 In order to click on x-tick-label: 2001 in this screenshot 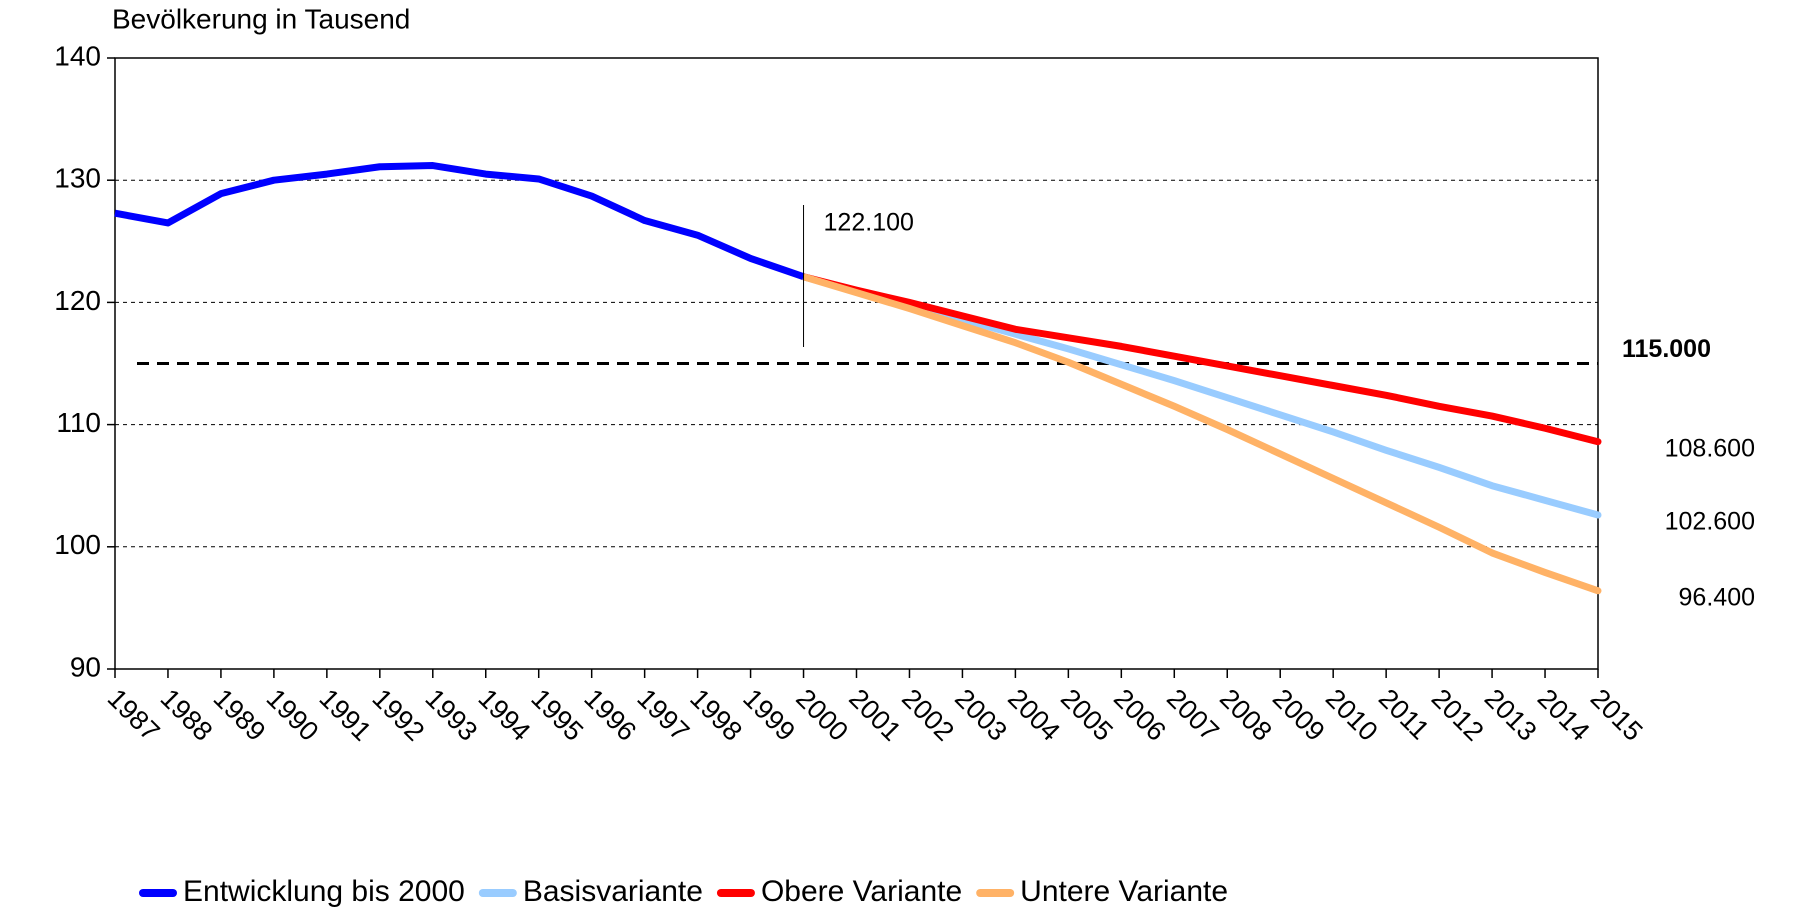, I will do `click(875, 715)`.